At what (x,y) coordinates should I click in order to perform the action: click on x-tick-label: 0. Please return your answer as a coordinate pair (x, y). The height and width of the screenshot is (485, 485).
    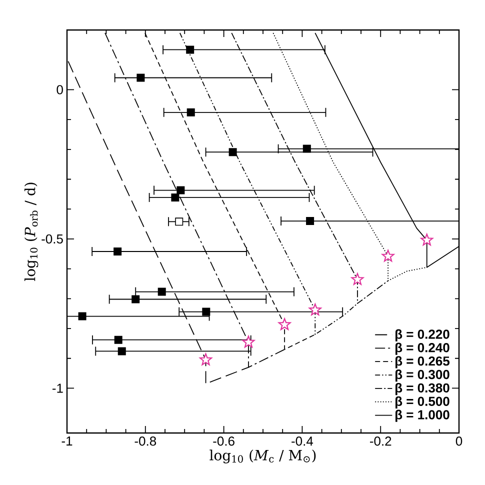
    Looking at the image, I should click on (459, 441).